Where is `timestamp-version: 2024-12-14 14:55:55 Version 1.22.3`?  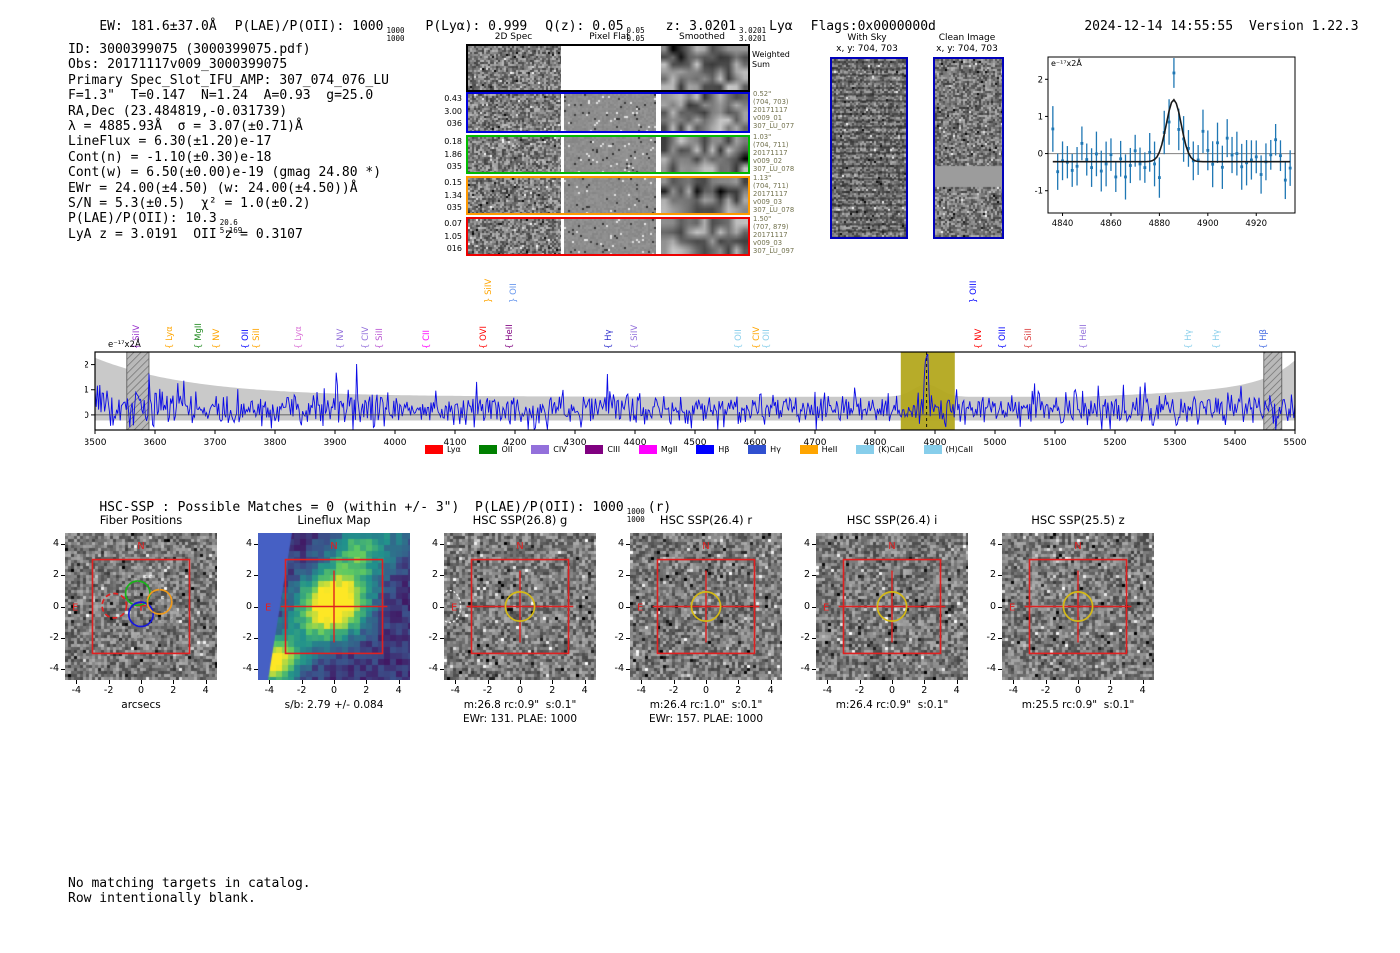
timestamp-version: 2024-12-14 14:55:55 Version 1.22.3 is located at coordinates (1205, 26).